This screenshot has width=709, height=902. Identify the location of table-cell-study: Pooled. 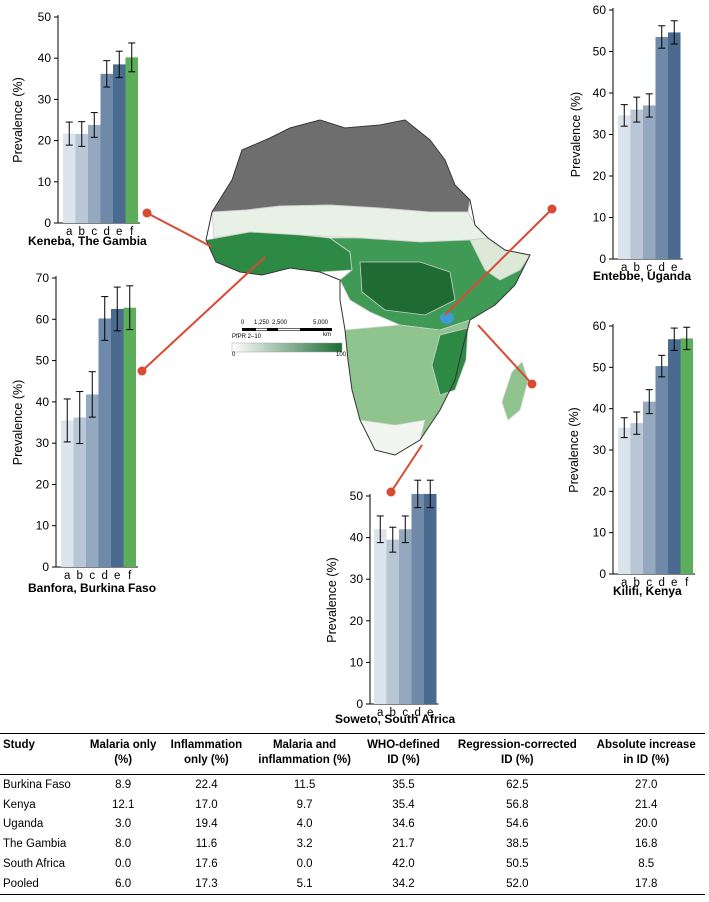
(21, 883).